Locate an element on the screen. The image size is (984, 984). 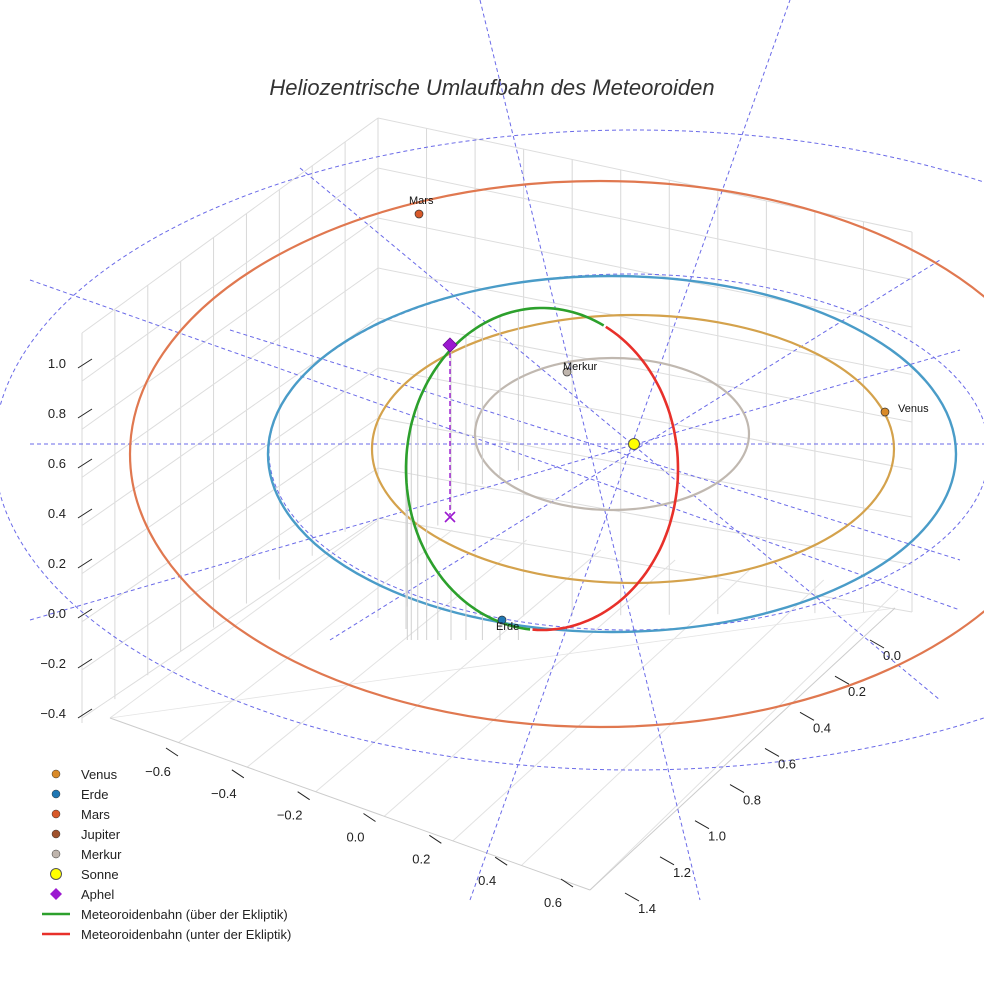
z-tick-label: 0.6 is located at coordinates (57, 463).